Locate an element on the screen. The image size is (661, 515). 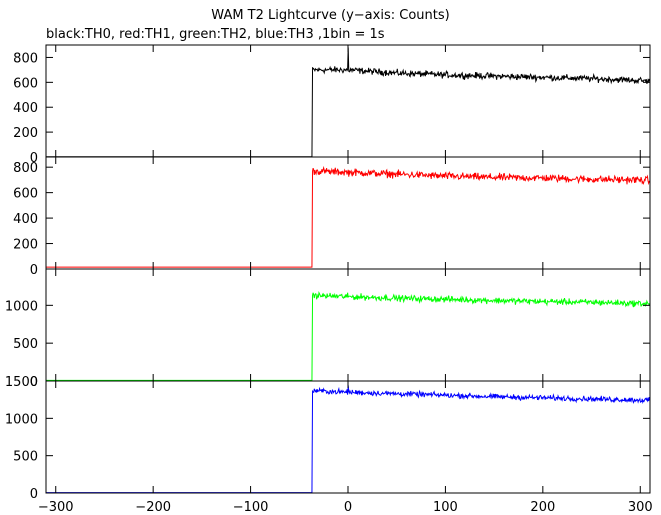
y-tick-label: 1500 is located at coordinates (21, 382).